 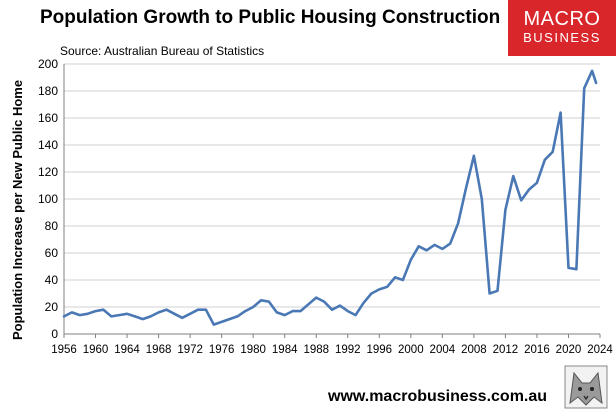 What do you see at coordinates (52, 280) in the screenshot?
I see `y-tick-label: 40` at bounding box center [52, 280].